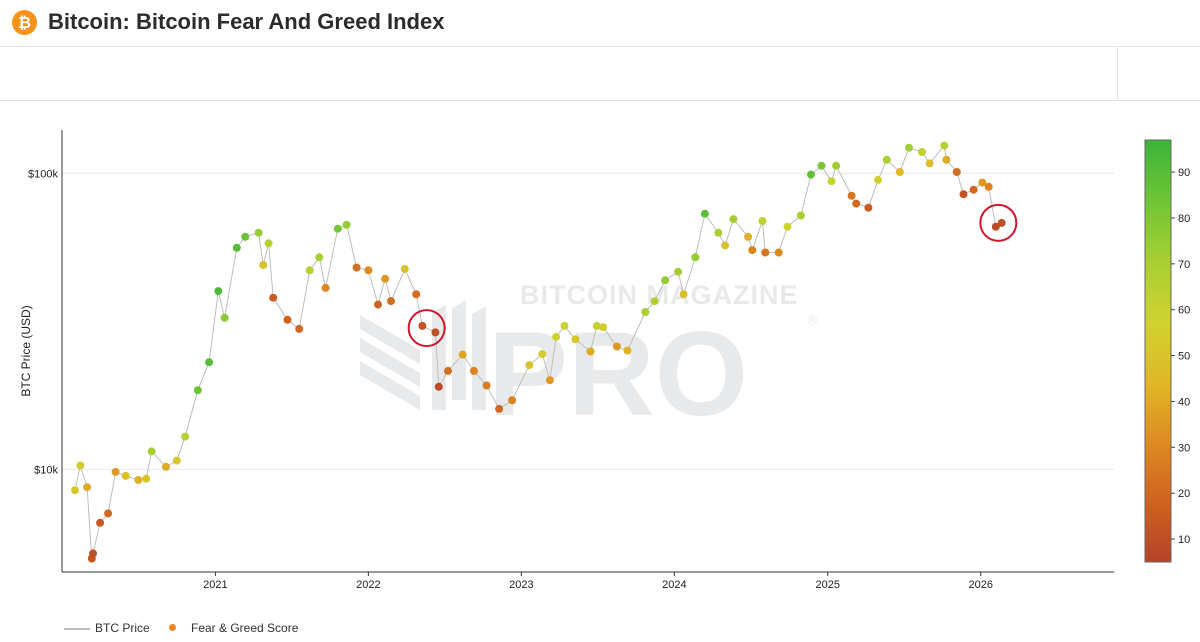 This screenshot has width=1200, height=642. Describe the element at coordinates (1184, 265) in the screenshot. I see `colorbar-tick-label: 70` at that location.